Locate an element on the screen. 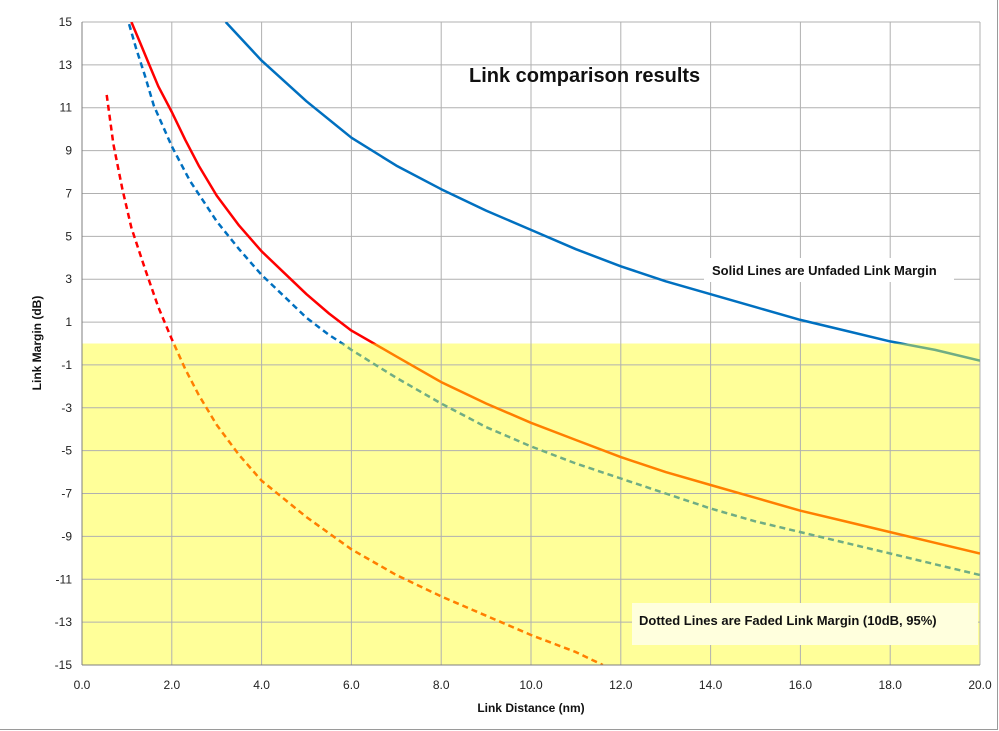  x-tick-label: 12.0 is located at coordinates (621, 685).